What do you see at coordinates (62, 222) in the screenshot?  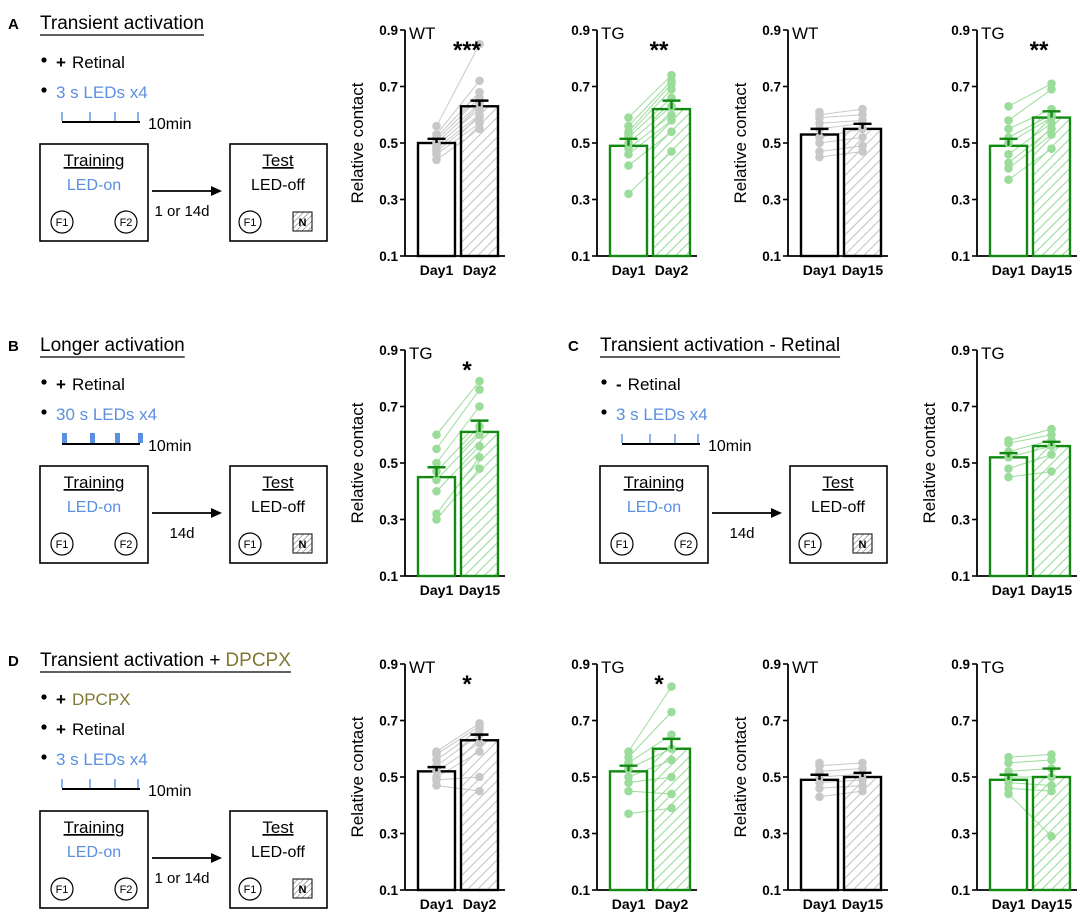 I see `object-f1` at bounding box center [62, 222].